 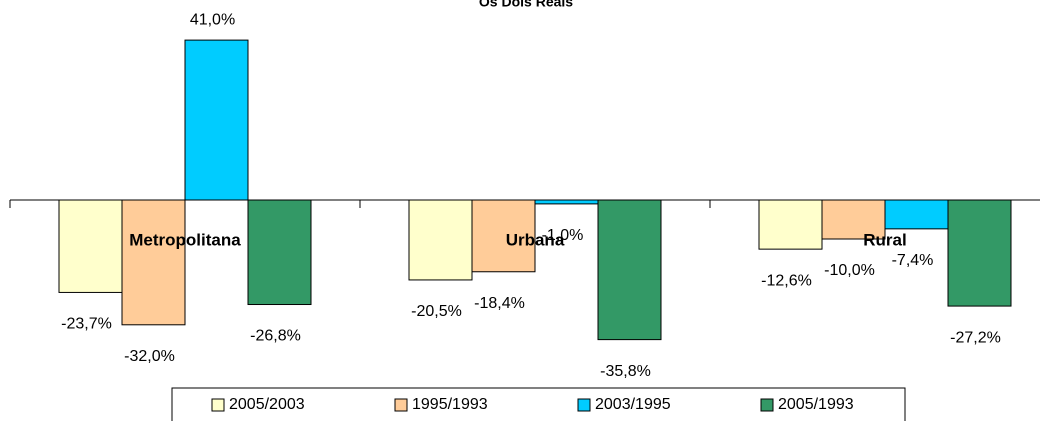 I want to click on legend-box, so click(x=538, y=404).